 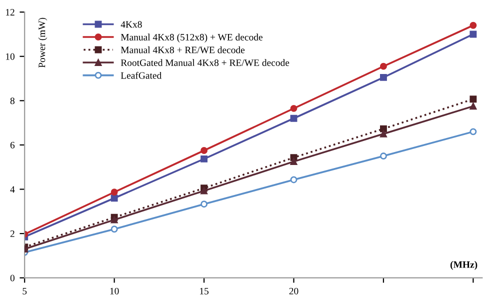 What do you see at coordinates (191, 38) in the screenshot?
I see `legend-label: Manual 4Kx8 (512x8) + WE decode` at bounding box center [191, 38].